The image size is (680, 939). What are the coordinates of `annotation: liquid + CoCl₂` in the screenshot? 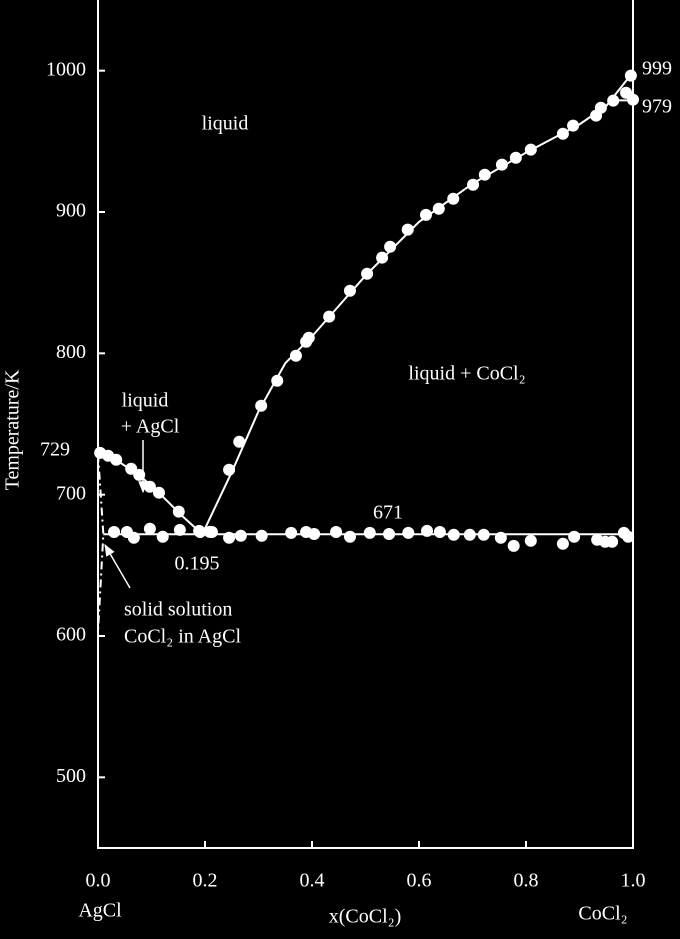 It's located at (466, 374).